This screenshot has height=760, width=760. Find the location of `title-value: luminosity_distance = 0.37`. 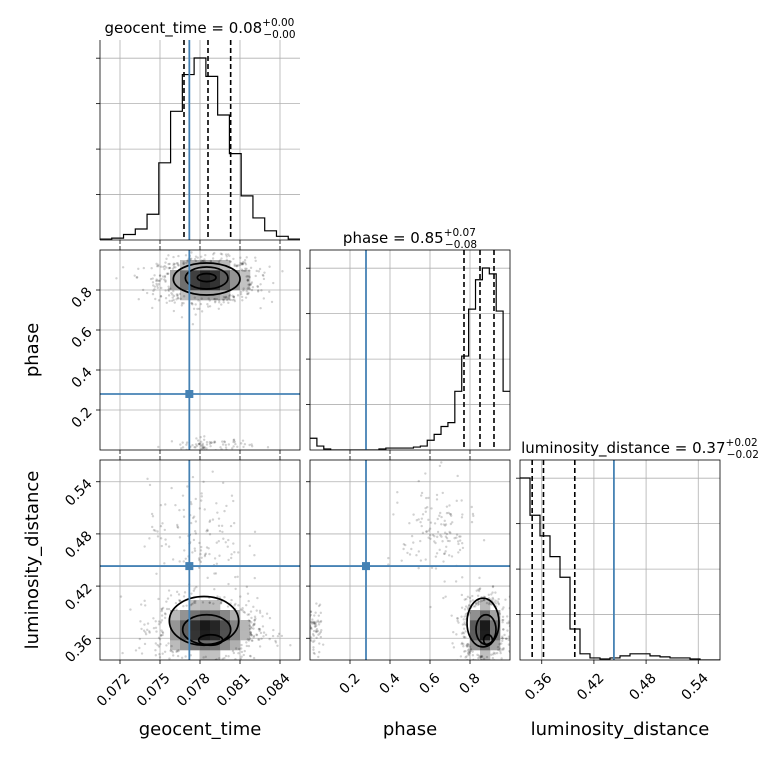

title-value: luminosity_distance = 0.37 is located at coordinates (623, 448).